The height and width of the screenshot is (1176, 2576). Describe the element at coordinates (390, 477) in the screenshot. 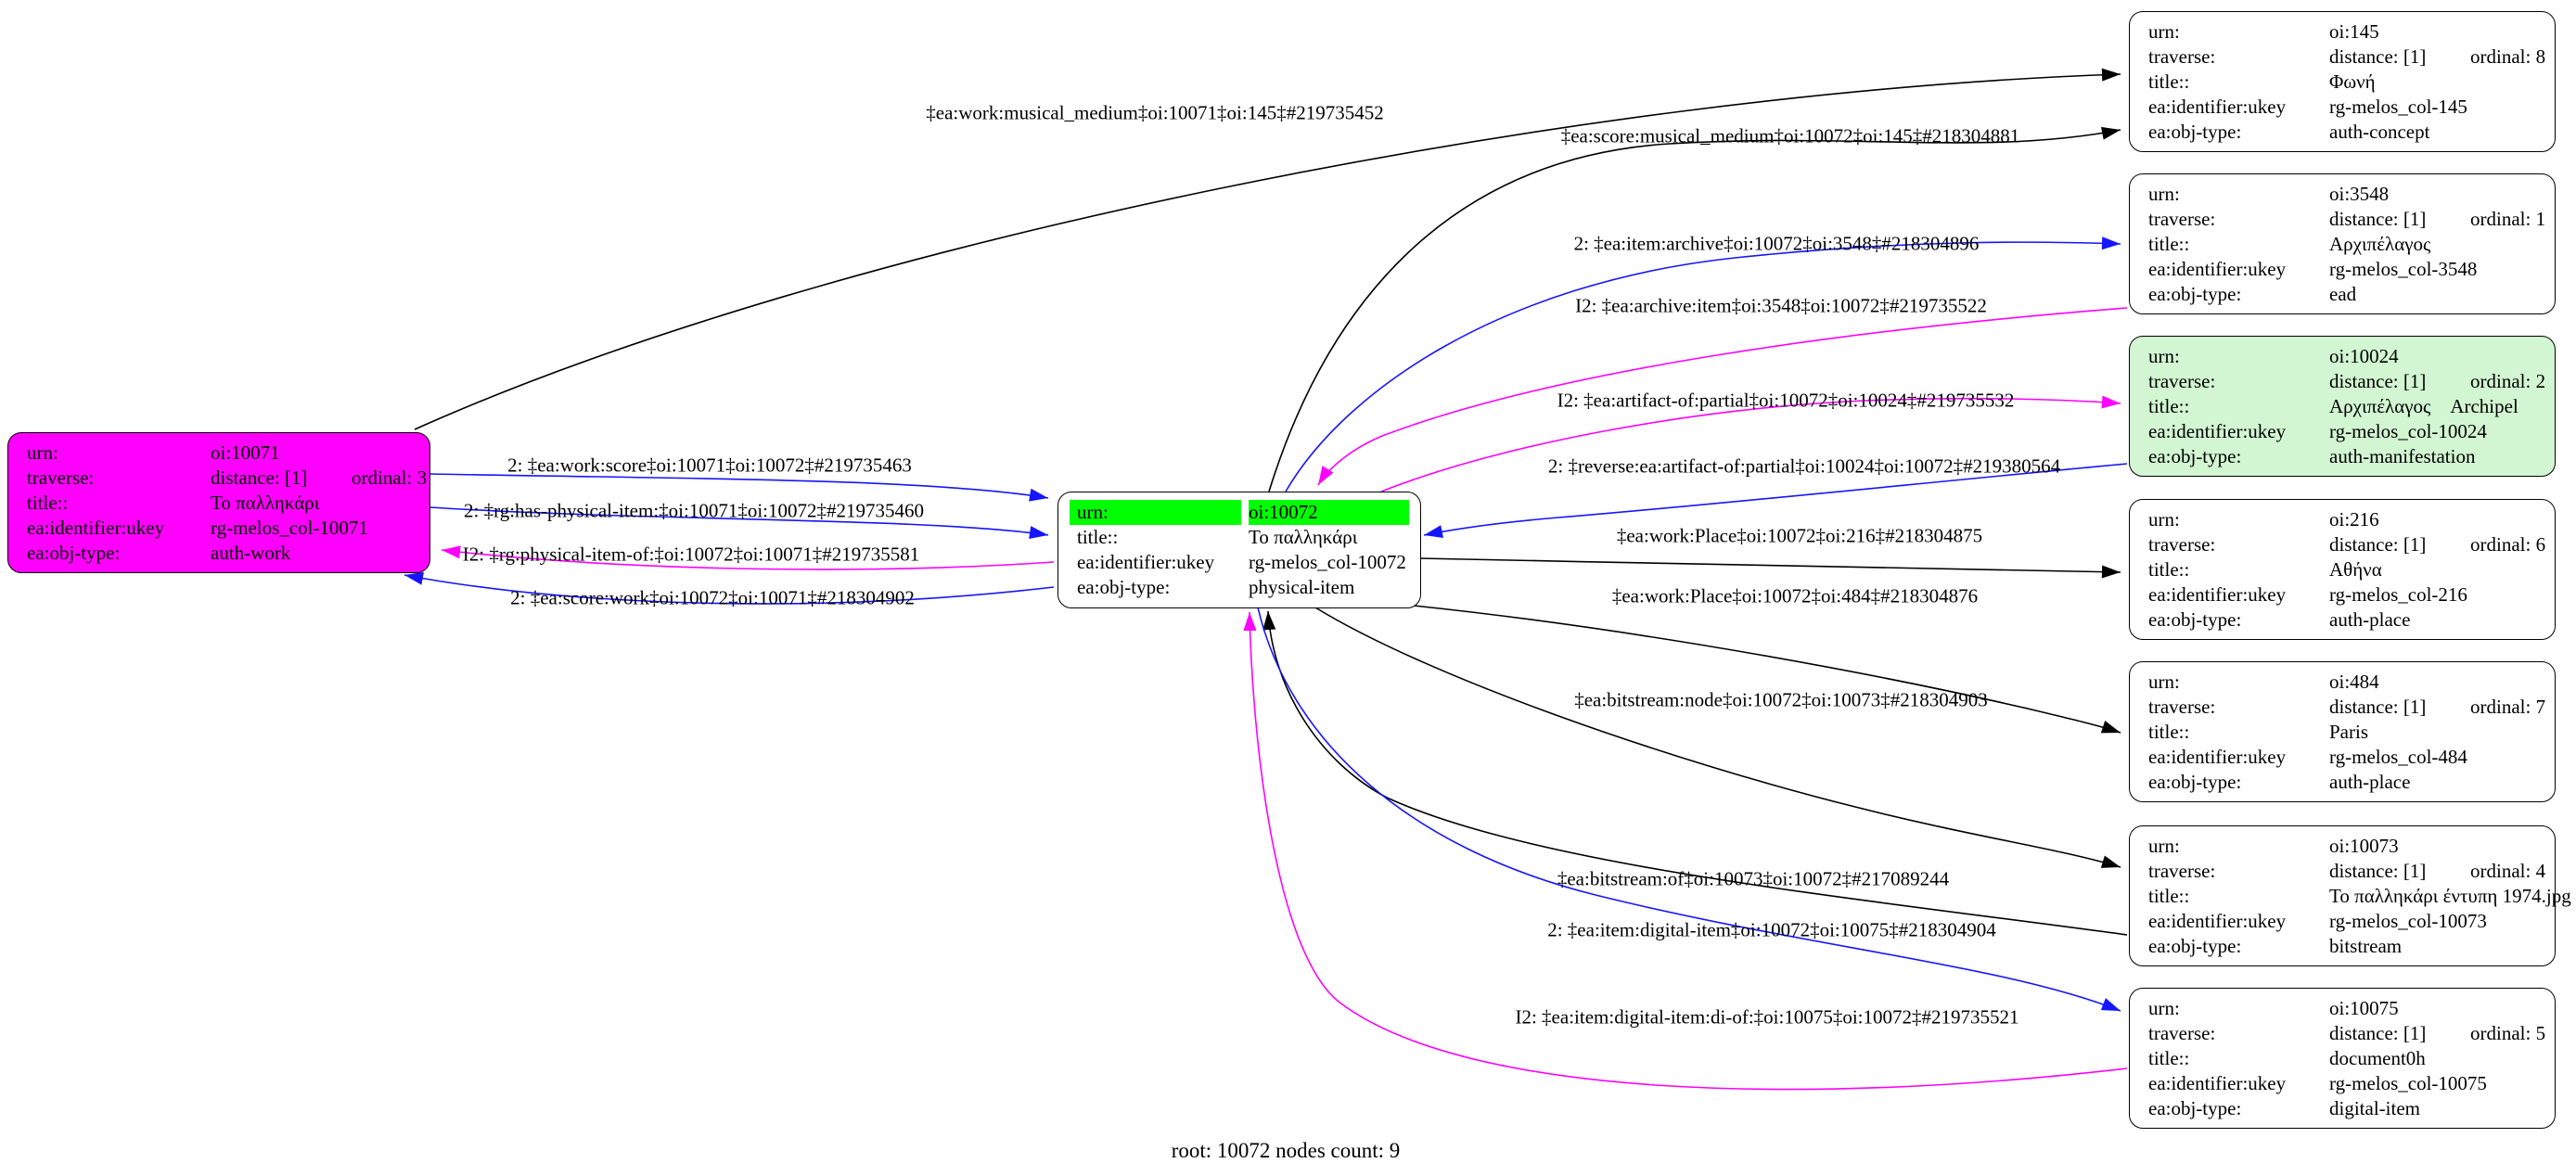

I see `ordinal-value: ordinal: 3` at that location.